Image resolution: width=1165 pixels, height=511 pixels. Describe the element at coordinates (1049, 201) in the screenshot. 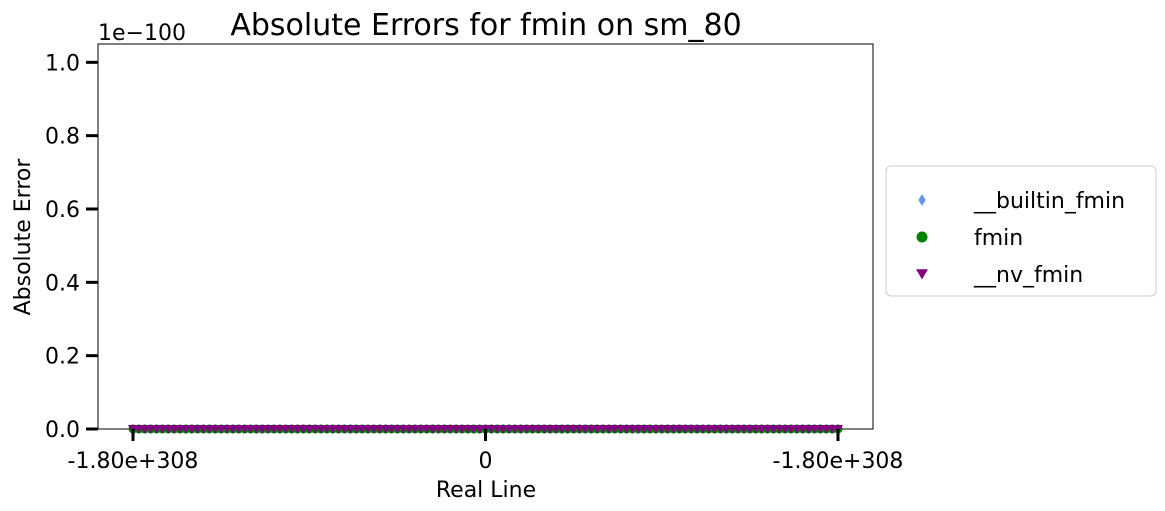

I see `legend-label: __builtin_fmin` at that location.